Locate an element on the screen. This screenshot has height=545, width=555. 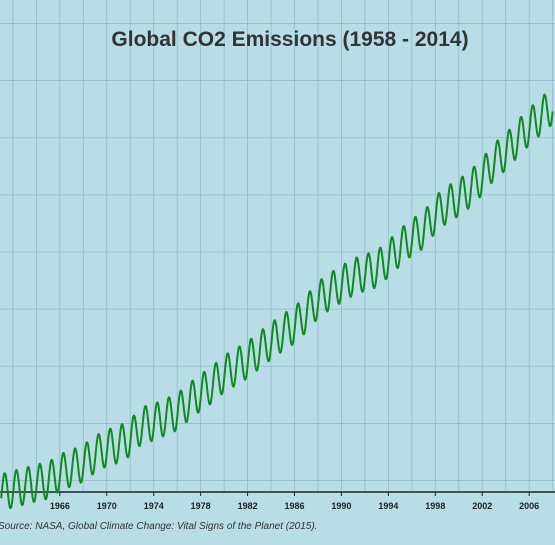
x-tick-label: 1986 is located at coordinates (294, 506).